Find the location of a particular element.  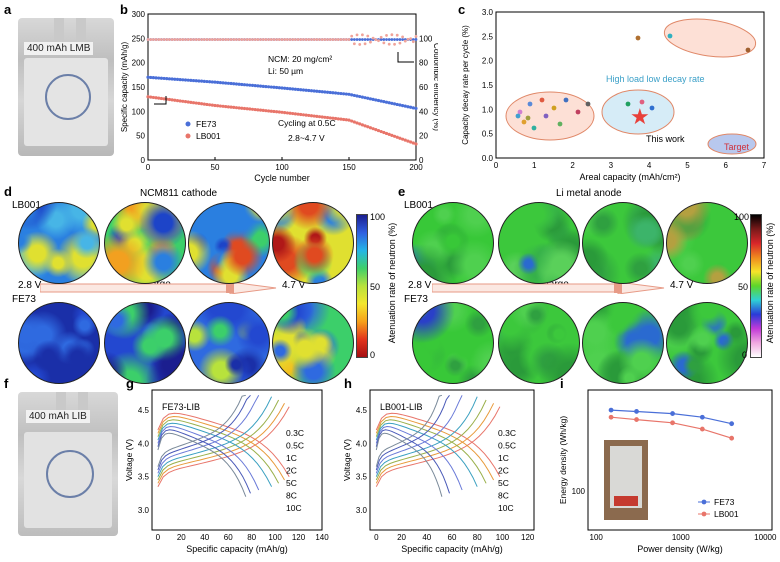

y-tick-label: 2.5 is located at coordinates (488, 36).